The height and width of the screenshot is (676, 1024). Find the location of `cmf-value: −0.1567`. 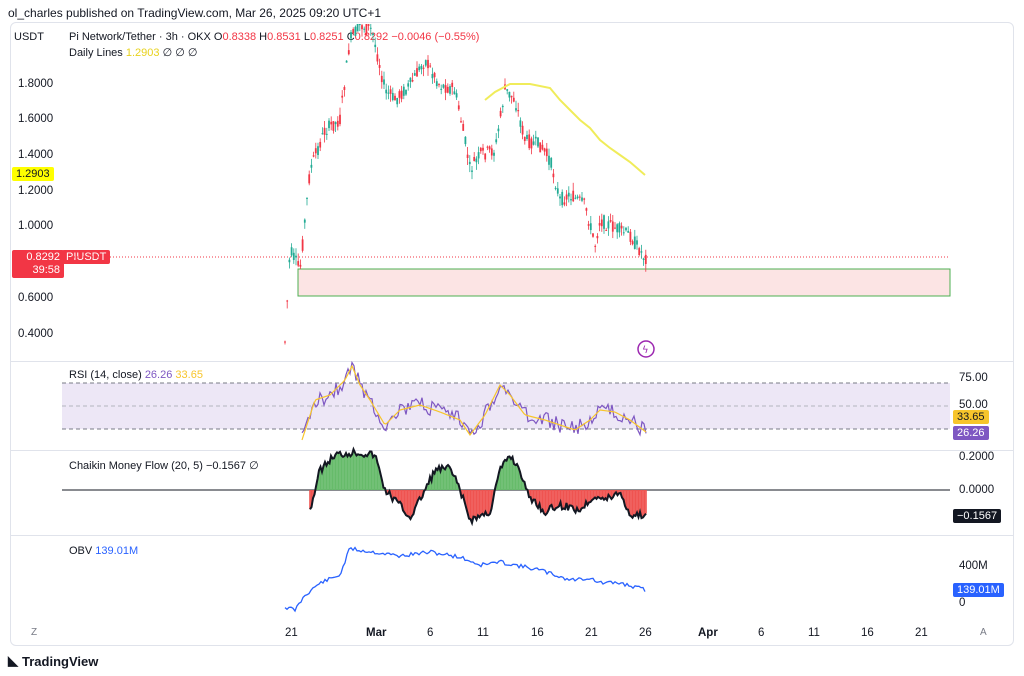

cmf-value: −0.1567 is located at coordinates (226, 466).